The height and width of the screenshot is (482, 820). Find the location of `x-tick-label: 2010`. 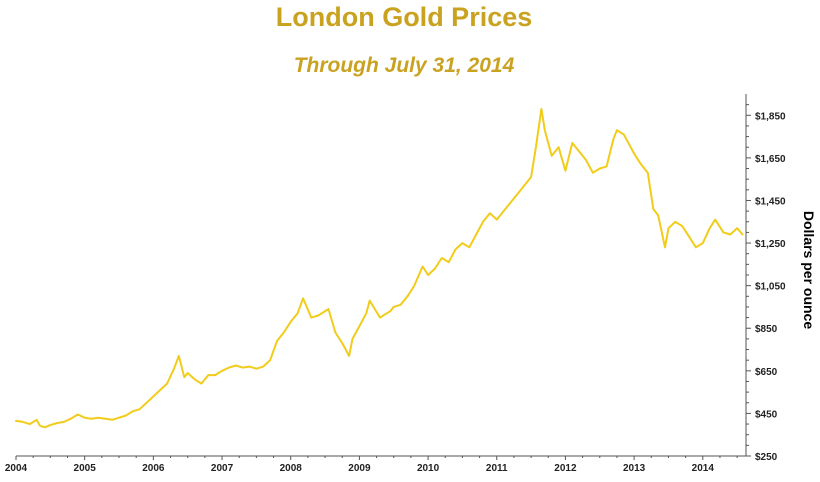

x-tick-label: 2010 is located at coordinates (428, 468).